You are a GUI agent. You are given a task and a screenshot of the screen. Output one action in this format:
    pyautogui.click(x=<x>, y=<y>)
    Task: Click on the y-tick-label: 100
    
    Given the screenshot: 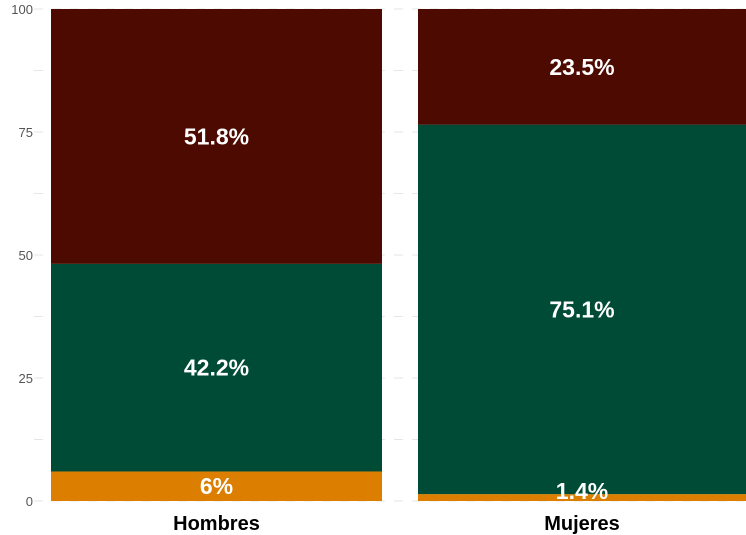 What is the action you would take?
    pyautogui.click(x=22, y=9)
    